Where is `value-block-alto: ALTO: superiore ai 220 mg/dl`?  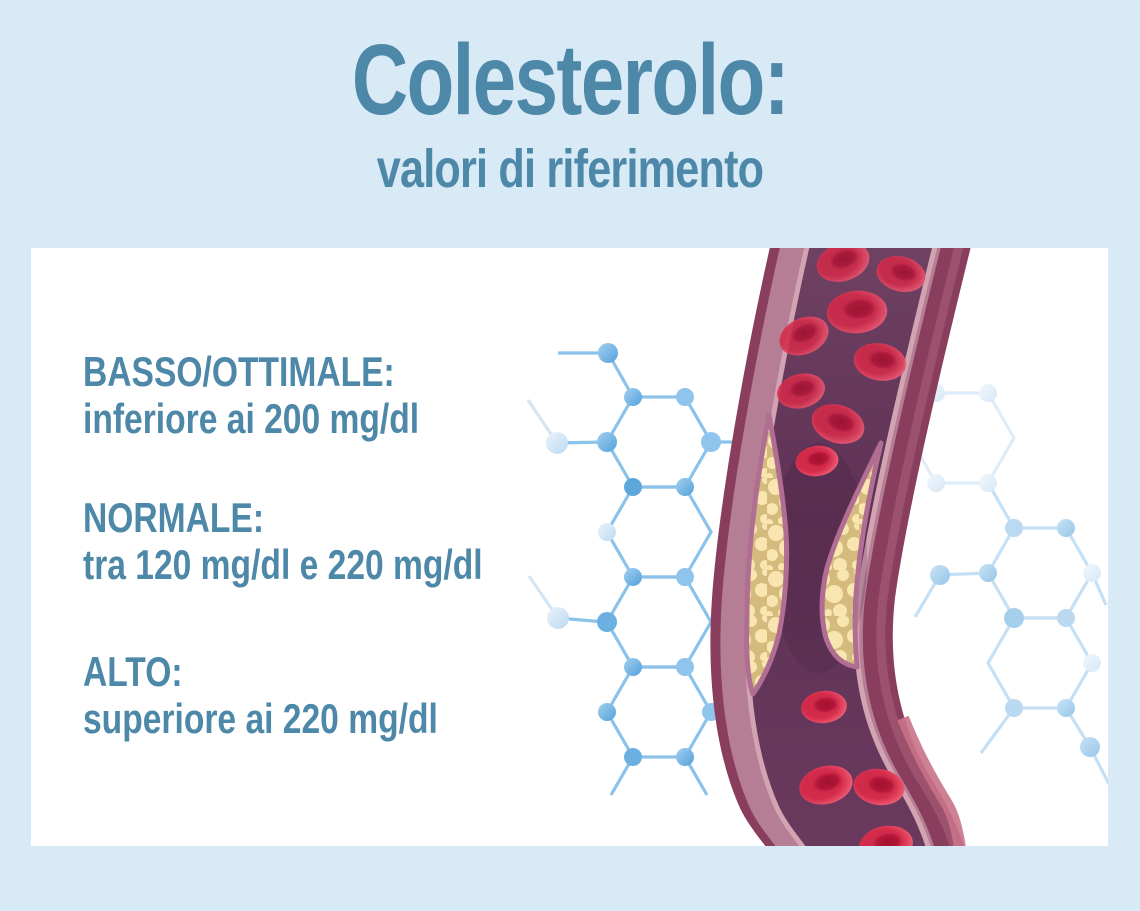
value-block-alto: ALTO: superiore ai 220 mg/dl is located at coordinates (331, 695).